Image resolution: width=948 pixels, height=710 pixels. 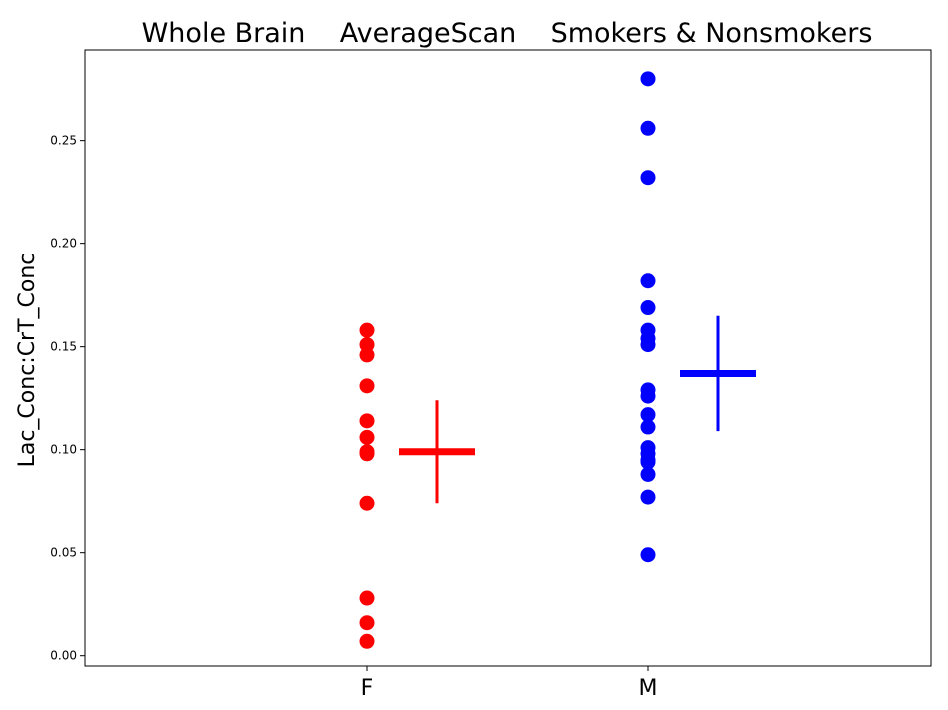 What do you see at coordinates (367, 688) in the screenshot?
I see `x-tick-label: F` at bounding box center [367, 688].